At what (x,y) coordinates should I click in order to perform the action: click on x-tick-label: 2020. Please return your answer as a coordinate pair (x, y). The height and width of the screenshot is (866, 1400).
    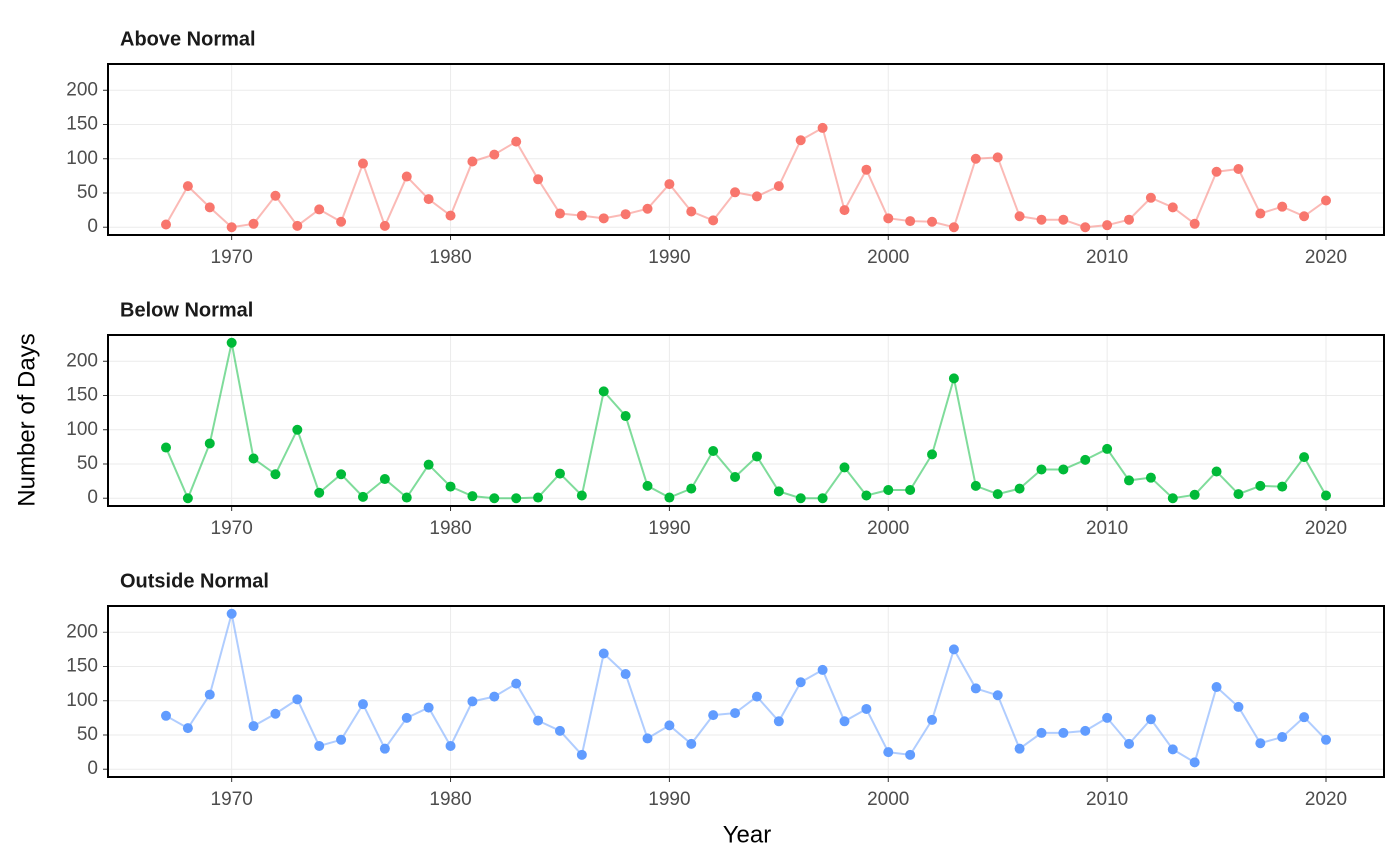
    Looking at the image, I should click on (1326, 528).